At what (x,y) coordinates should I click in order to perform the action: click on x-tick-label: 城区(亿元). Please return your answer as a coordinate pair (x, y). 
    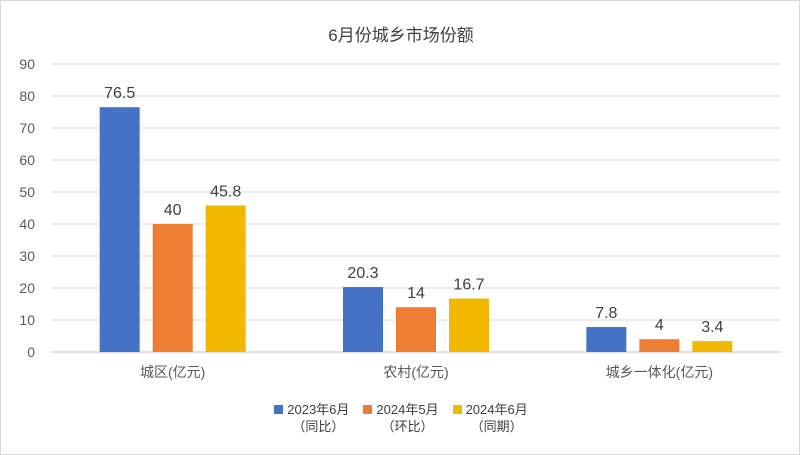
    Looking at the image, I should click on (172, 372).